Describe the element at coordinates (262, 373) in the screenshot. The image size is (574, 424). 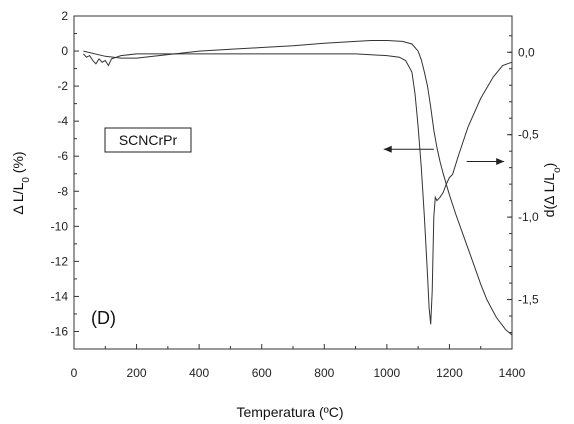
I see `x-tick-label: 600` at that location.